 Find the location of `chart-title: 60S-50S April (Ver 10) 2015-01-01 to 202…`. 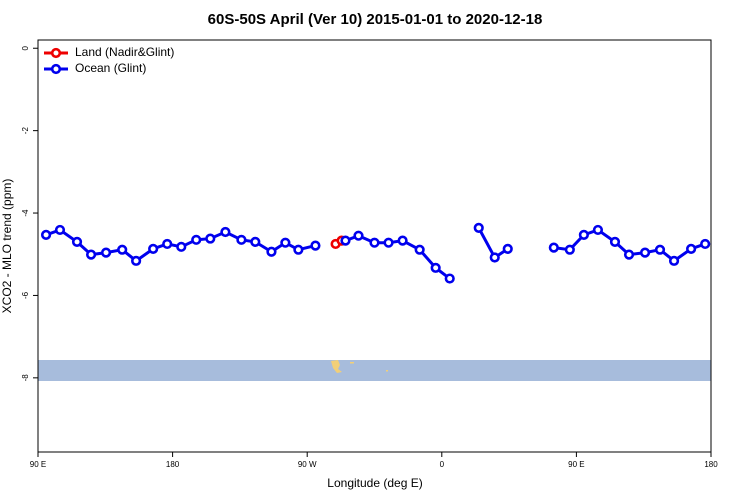

chart-title: 60S-50S April (Ver 10) 2015-01-01 to 202… is located at coordinates (375, 19).